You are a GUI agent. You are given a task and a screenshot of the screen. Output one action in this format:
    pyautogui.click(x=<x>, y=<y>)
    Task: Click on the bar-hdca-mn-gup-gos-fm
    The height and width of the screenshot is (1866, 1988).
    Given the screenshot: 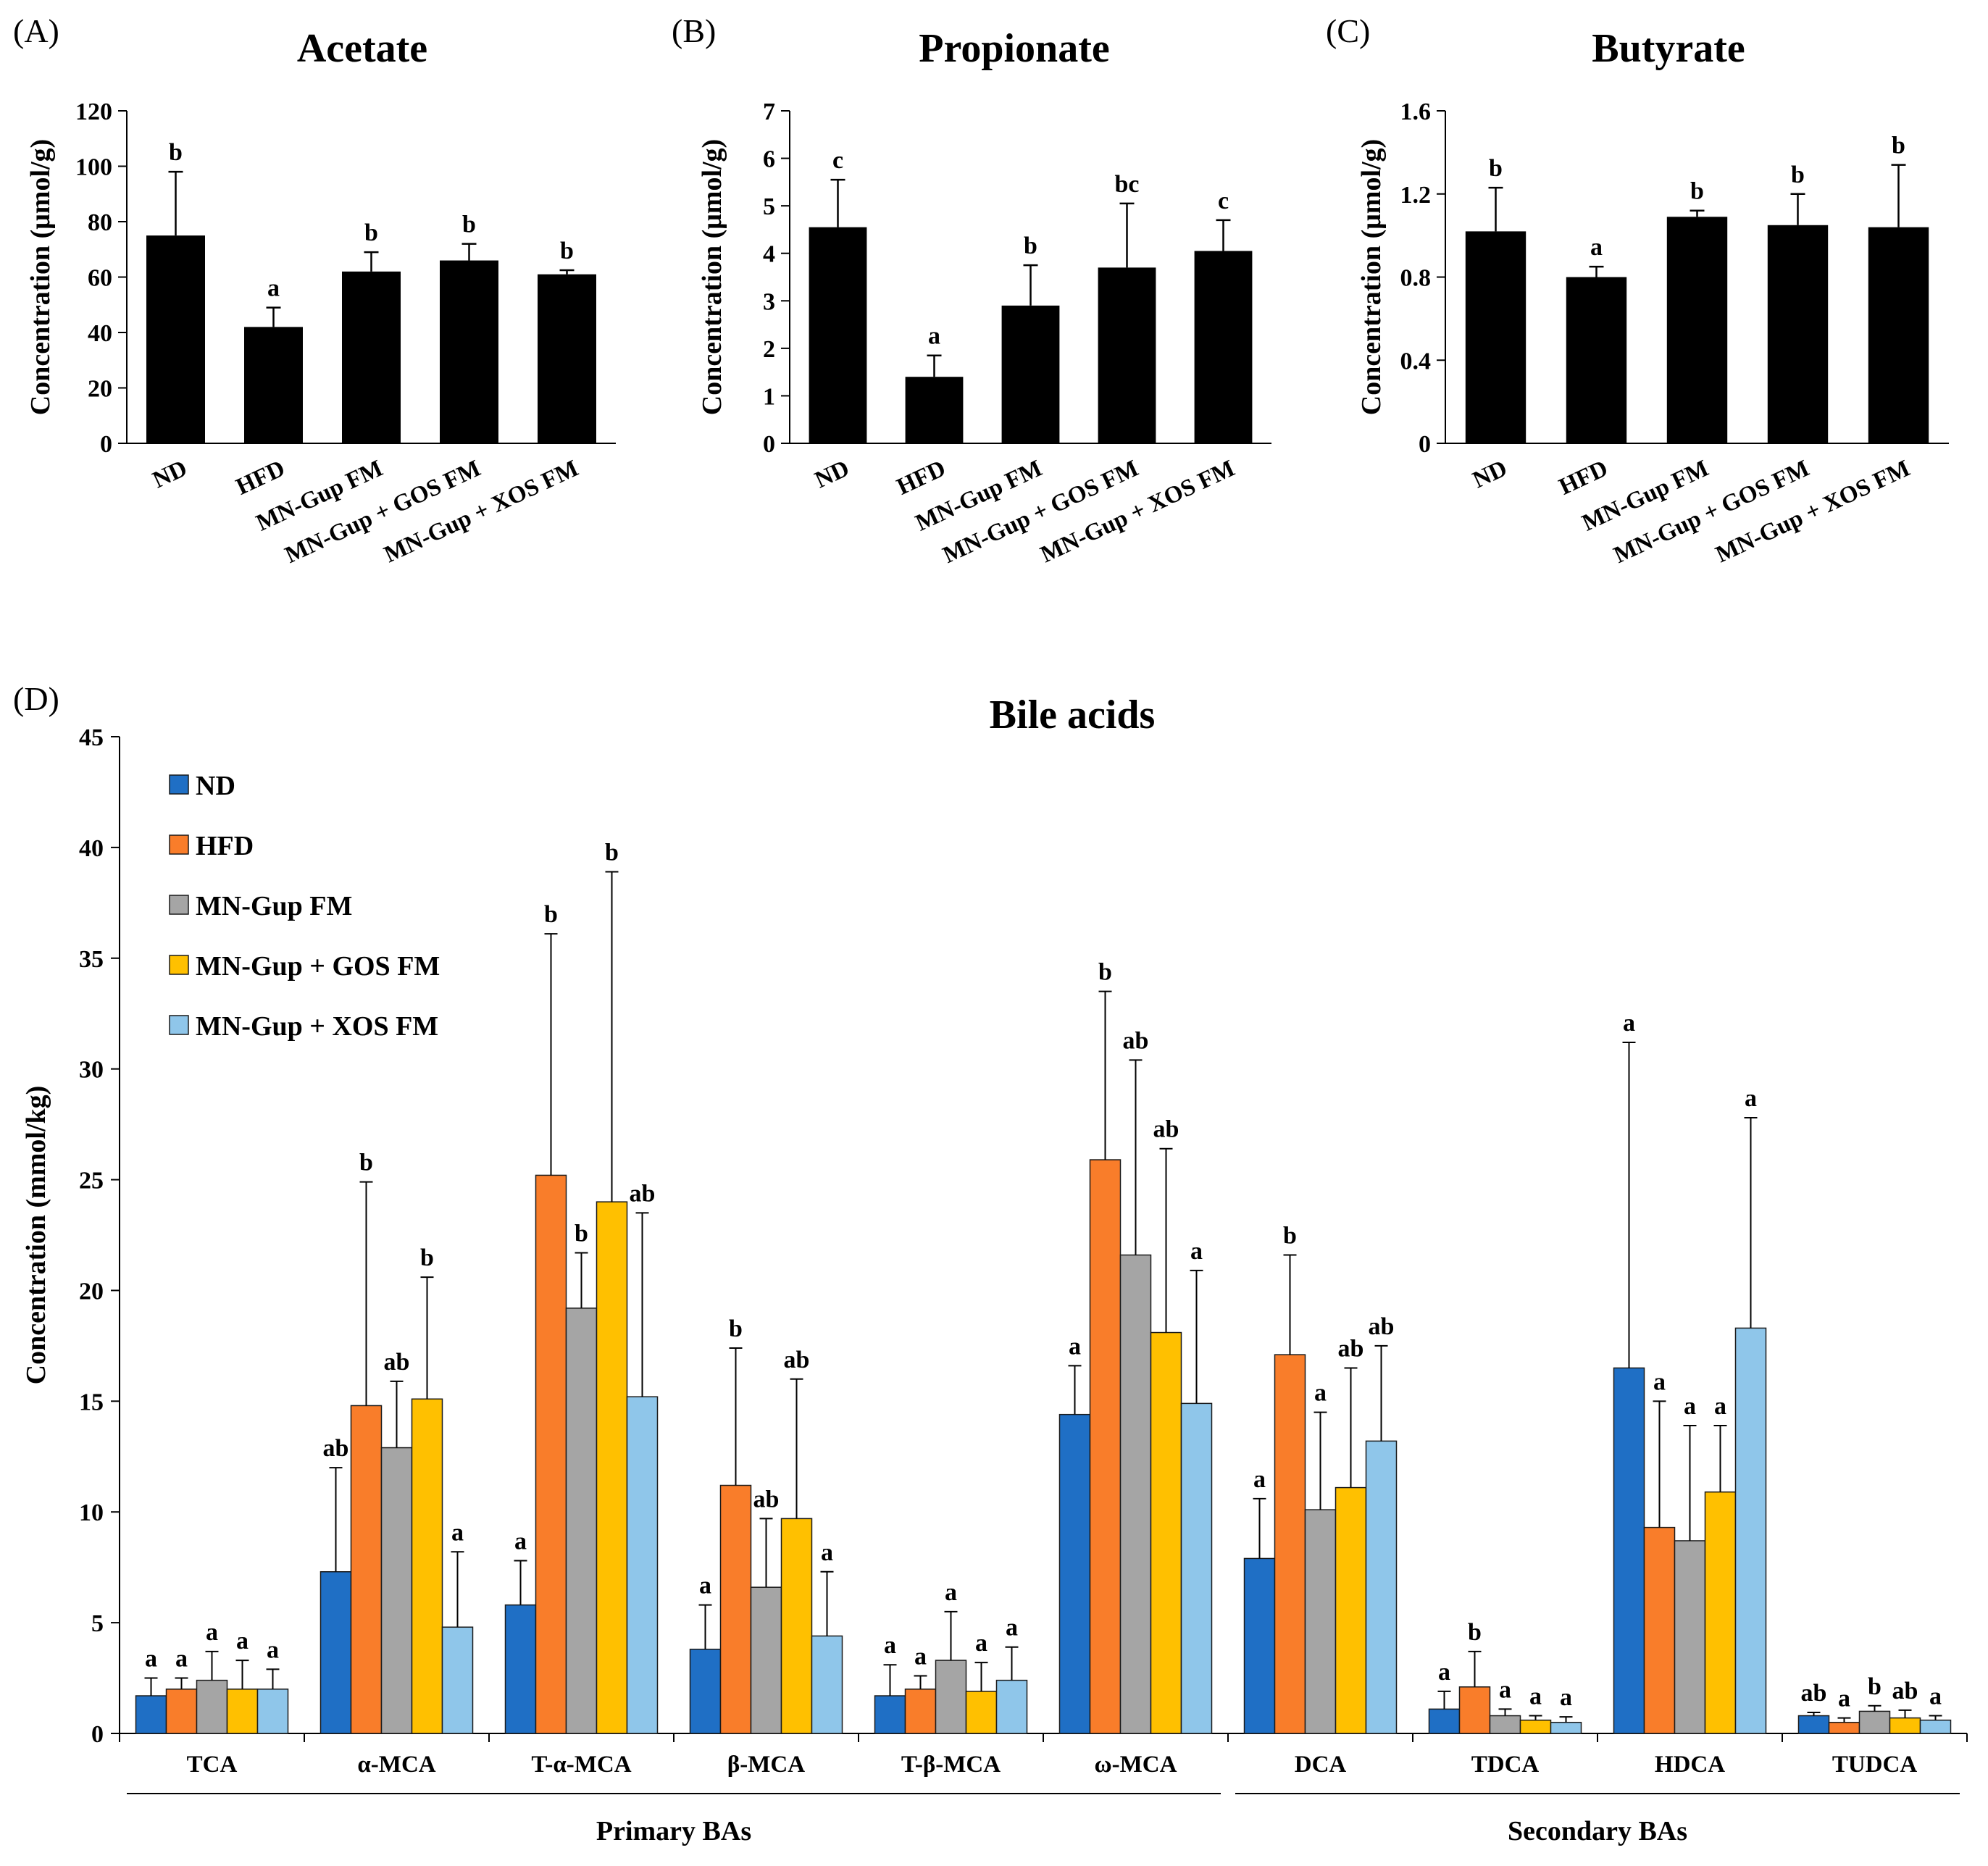 What is the action you would take?
    pyautogui.click(x=1720, y=1612)
    